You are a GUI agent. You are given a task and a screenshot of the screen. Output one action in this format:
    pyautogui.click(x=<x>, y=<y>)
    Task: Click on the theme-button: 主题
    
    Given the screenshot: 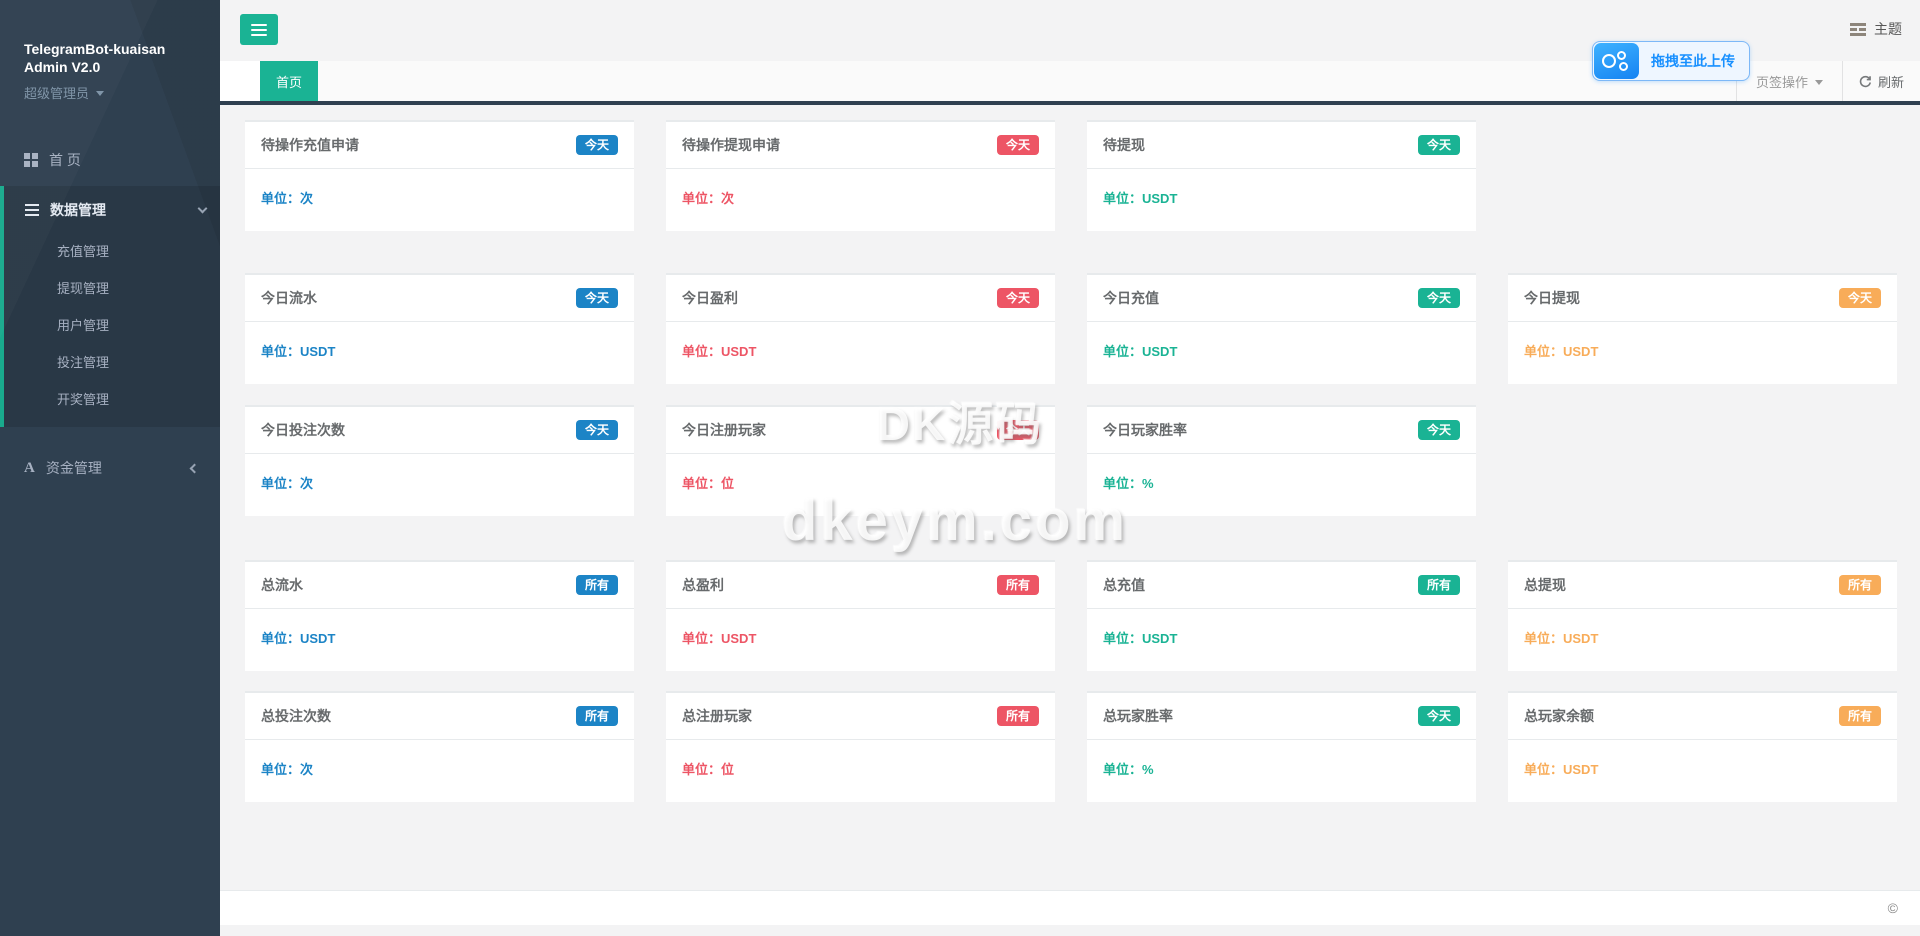 What is the action you would take?
    pyautogui.click(x=1876, y=29)
    